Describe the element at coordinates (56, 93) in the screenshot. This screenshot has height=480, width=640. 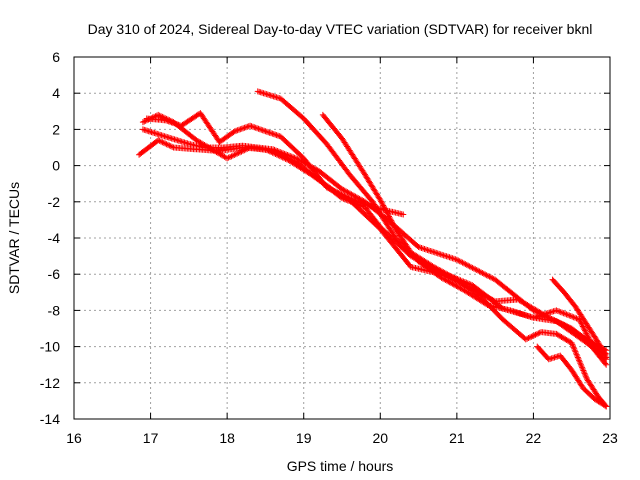
I see `y-tick-label: 4` at that location.